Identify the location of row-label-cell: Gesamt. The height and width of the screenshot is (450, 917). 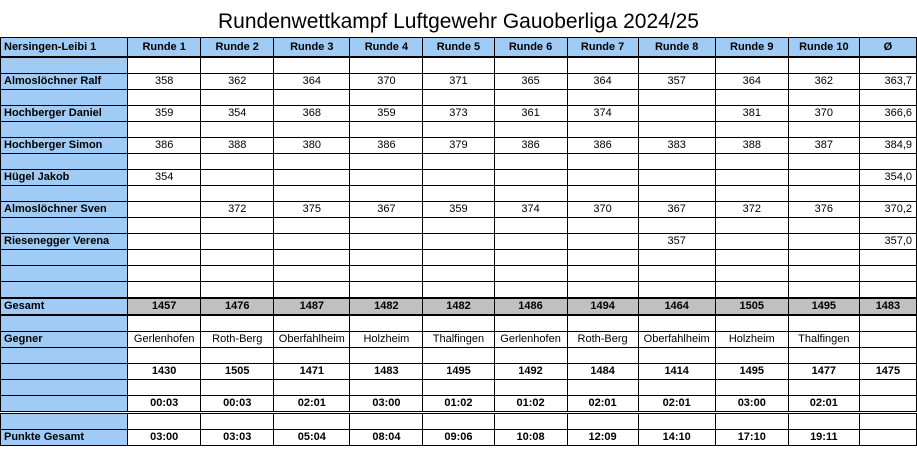
(64, 306).